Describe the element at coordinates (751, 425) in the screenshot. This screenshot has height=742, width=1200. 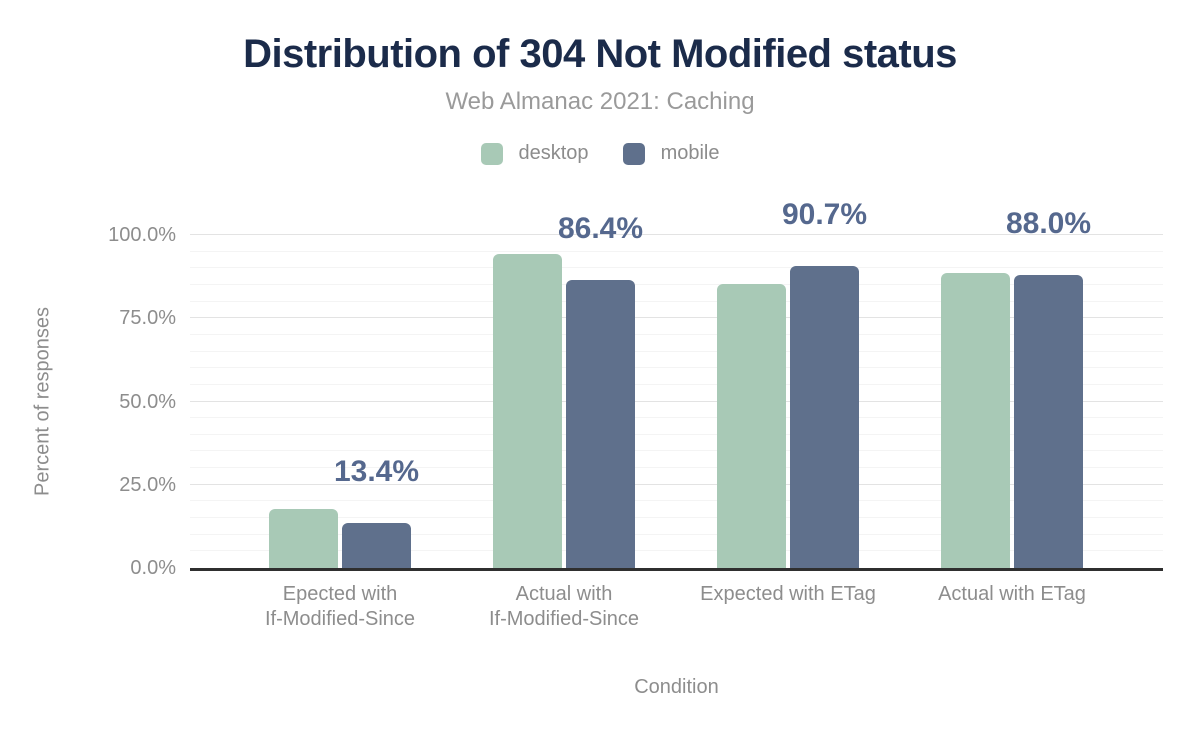
I see `bar-desktop-group3` at that location.